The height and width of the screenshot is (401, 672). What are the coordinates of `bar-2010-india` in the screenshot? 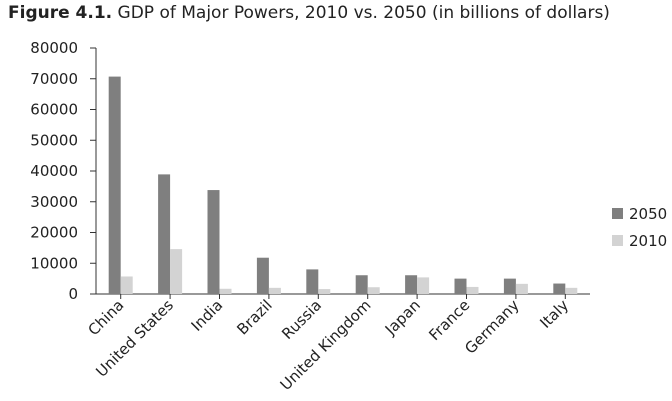 It's located at (225, 291).